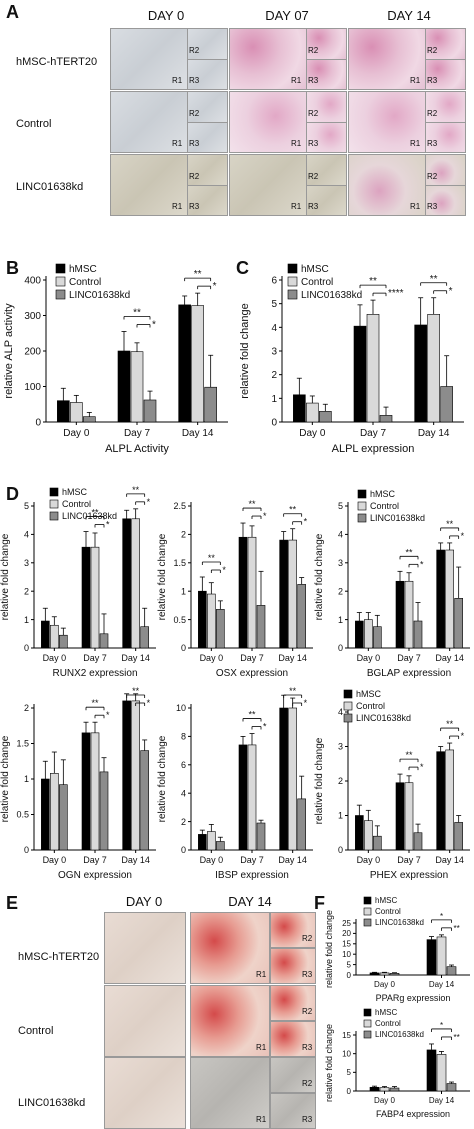 The image size is (474, 1129). Describe the element at coordinates (230, 948) in the screenshot. I see `panel-e-image-day14-main` at that location.